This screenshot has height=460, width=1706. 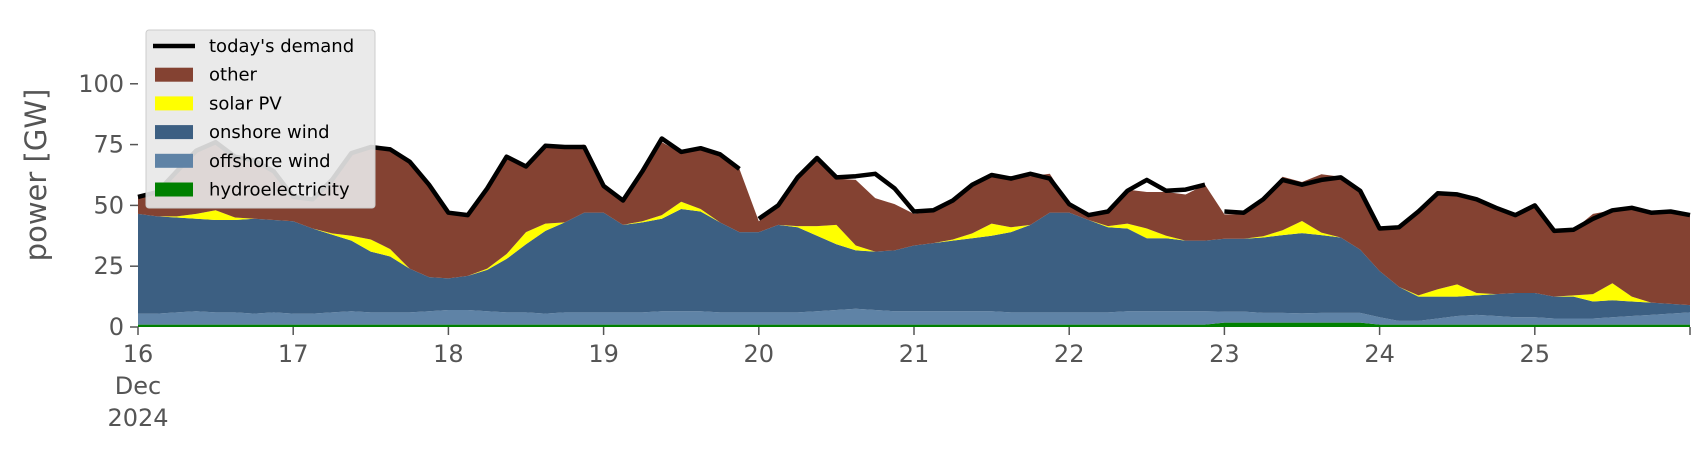 What do you see at coordinates (914, 354) in the screenshot?
I see `x-tick-label: 21` at bounding box center [914, 354].